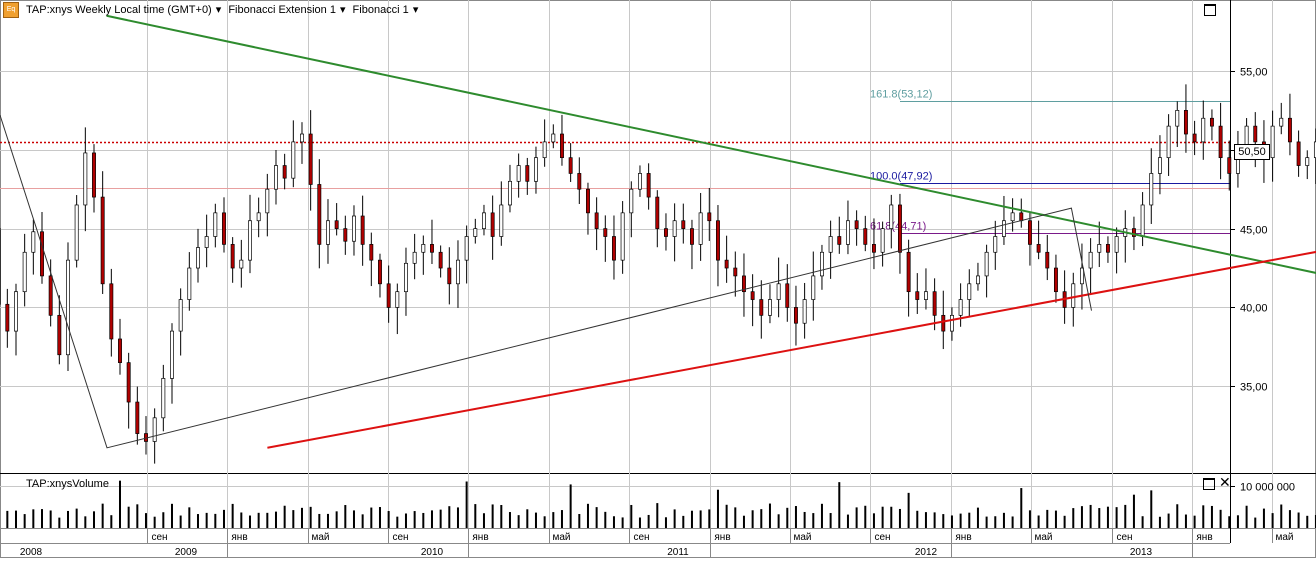 The width and height of the screenshot is (1316, 561). Describe the element at coordinates (11, 10) in the screenshot. I see `chart-logo-icon: Eq` at that location.